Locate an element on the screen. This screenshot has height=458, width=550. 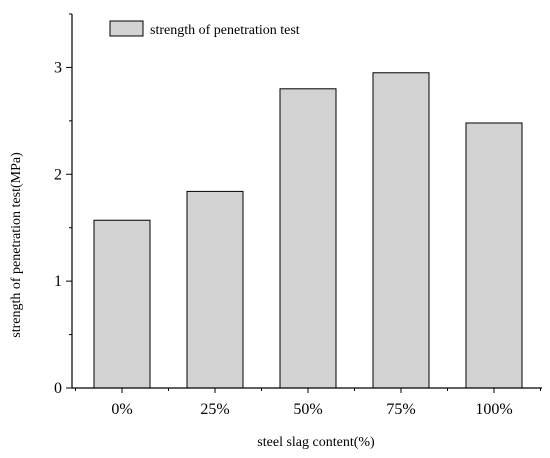
x-tick-label: 100% is located at coordinates (493, 409).